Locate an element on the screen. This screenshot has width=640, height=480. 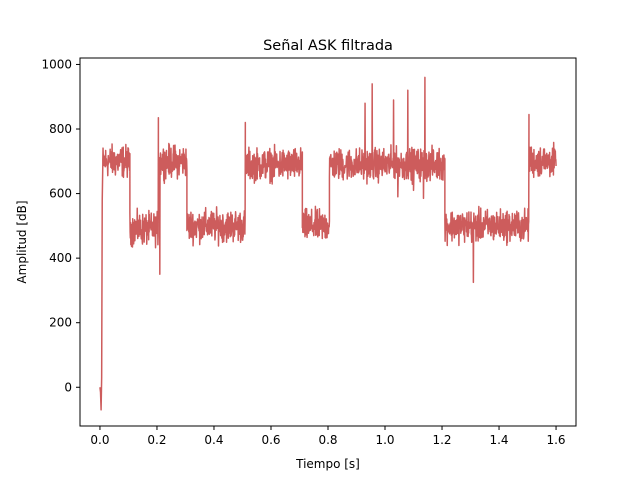
x-tick-label: 0.6 is located at coordinates (270, 440).